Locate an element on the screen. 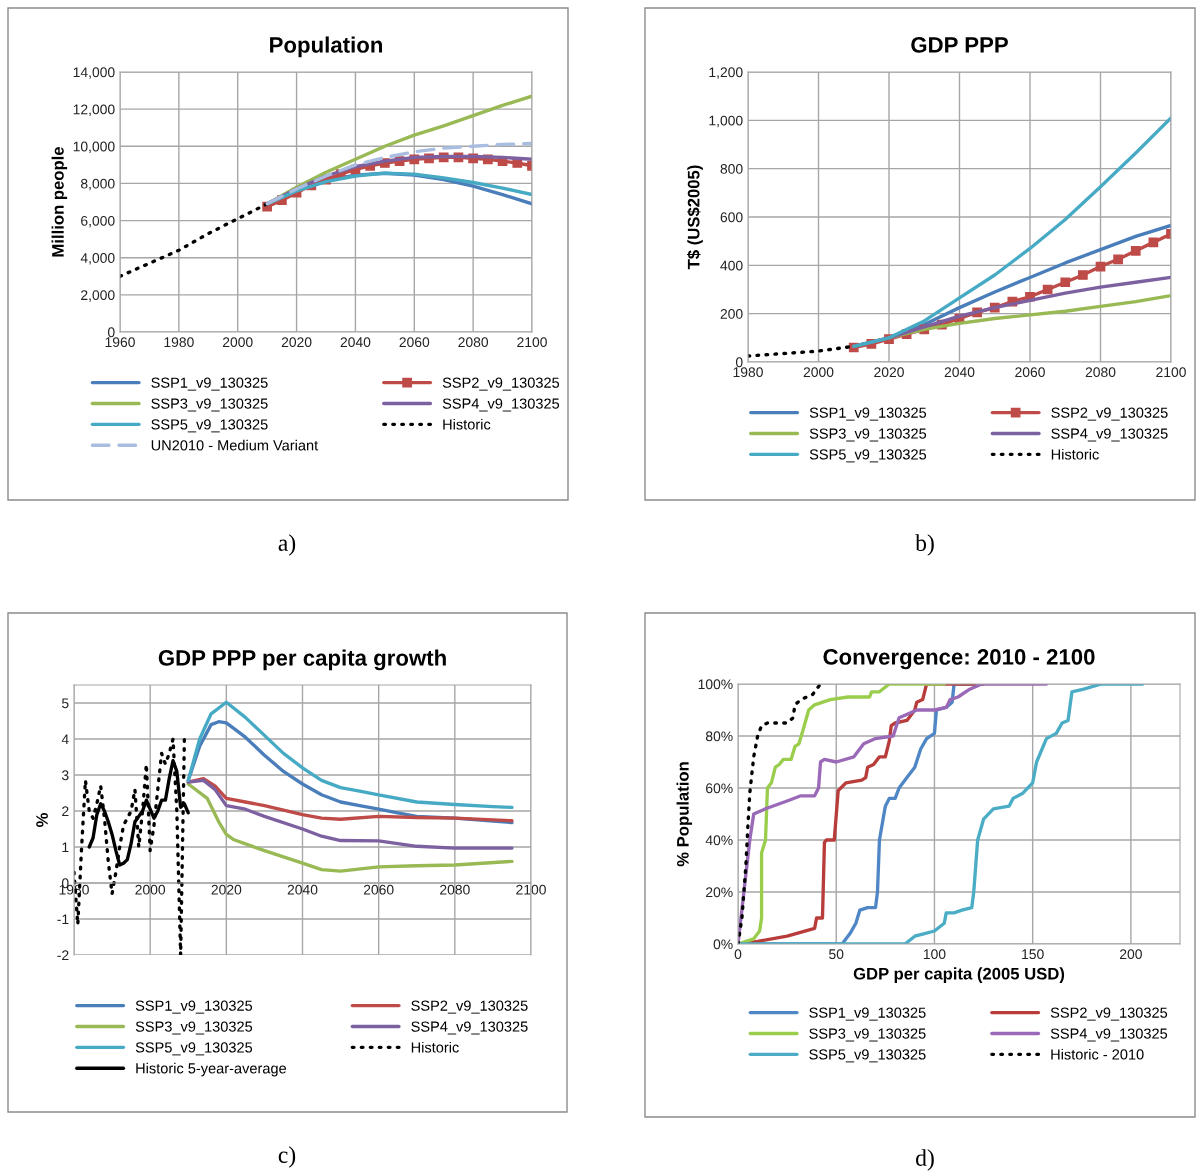 This screenshot has height=1175, width=1203. y-axis-title: % Population is located at coordinates (684, 814).